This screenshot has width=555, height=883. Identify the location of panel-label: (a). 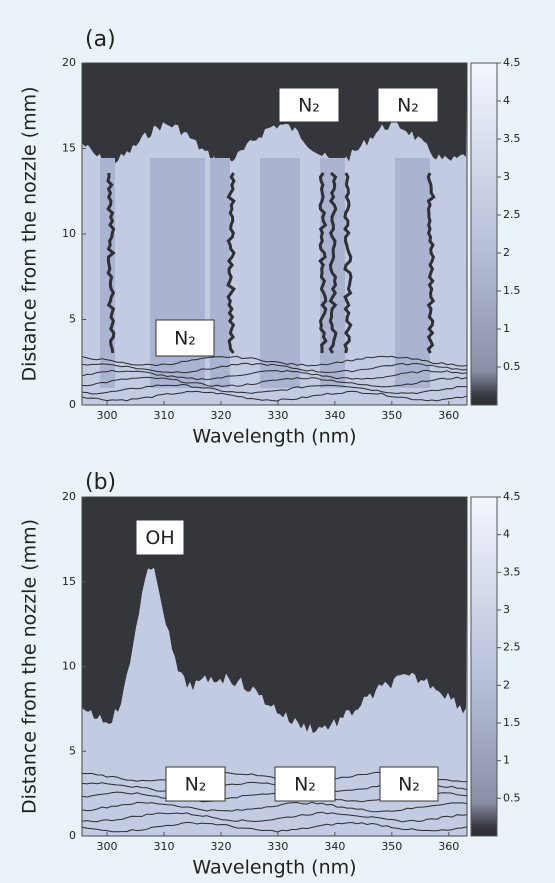
(100, 39).